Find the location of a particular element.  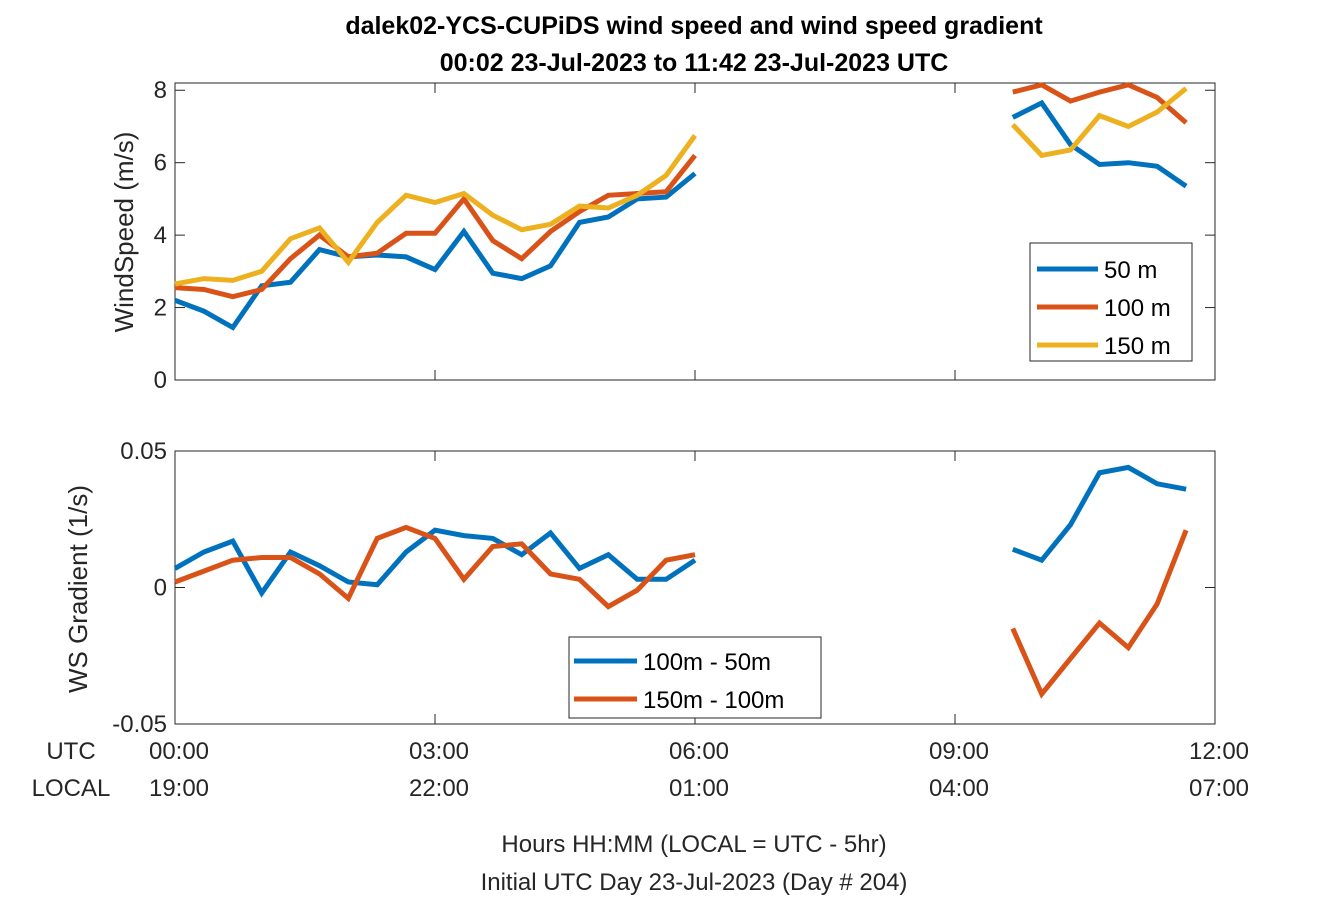

legend-entry: 100 m is located at coordinates (1137, 308).